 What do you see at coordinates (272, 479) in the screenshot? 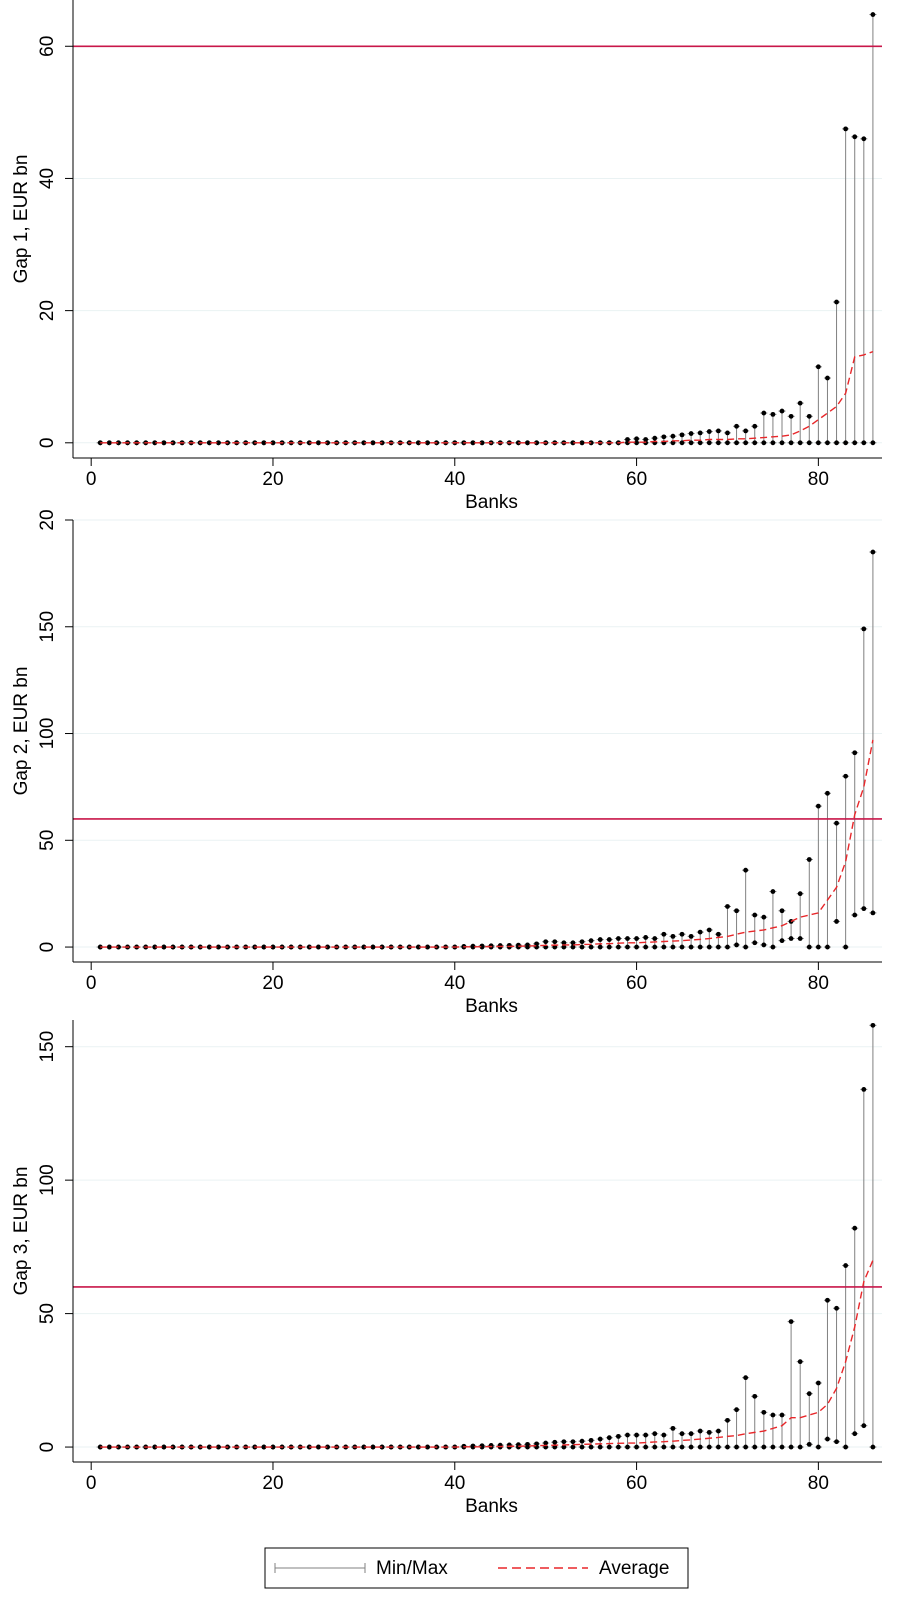
I see `x-tick-label: 20` at bounding box center [272, 479].